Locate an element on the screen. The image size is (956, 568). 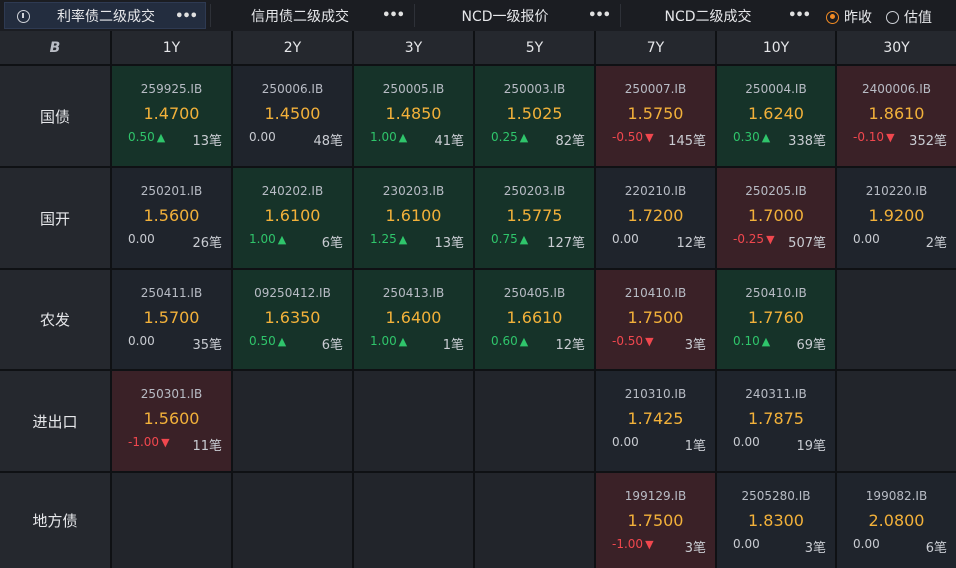
trade-count: 352笔 is located at coordinates (928, 141).